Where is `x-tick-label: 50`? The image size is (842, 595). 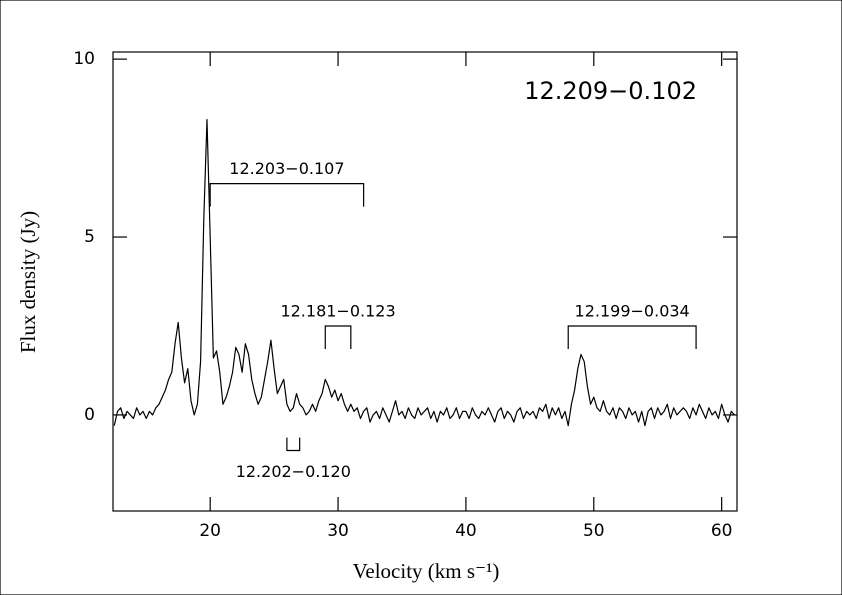 x-tick-label: 50 is located at coordinates (594, 531).